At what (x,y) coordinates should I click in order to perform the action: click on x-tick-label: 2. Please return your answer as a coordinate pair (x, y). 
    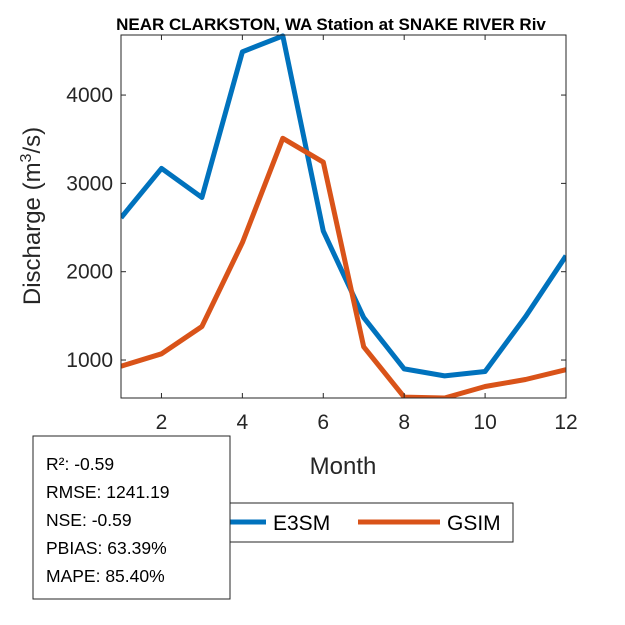
    Looking at the image, I should click on (162, 422).